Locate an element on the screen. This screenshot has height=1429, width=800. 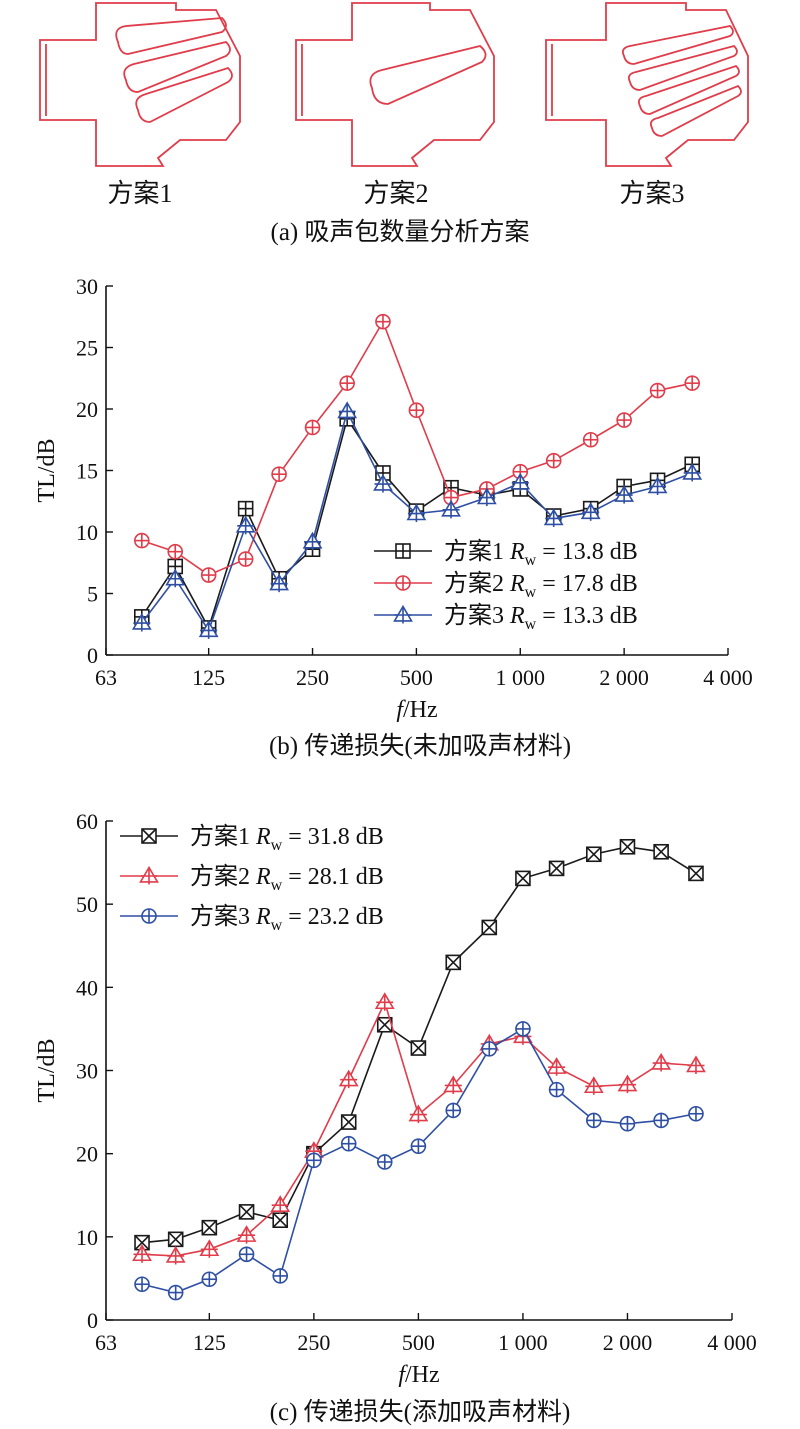
y-tick-label: 30 is located at coordinates (87, 286).